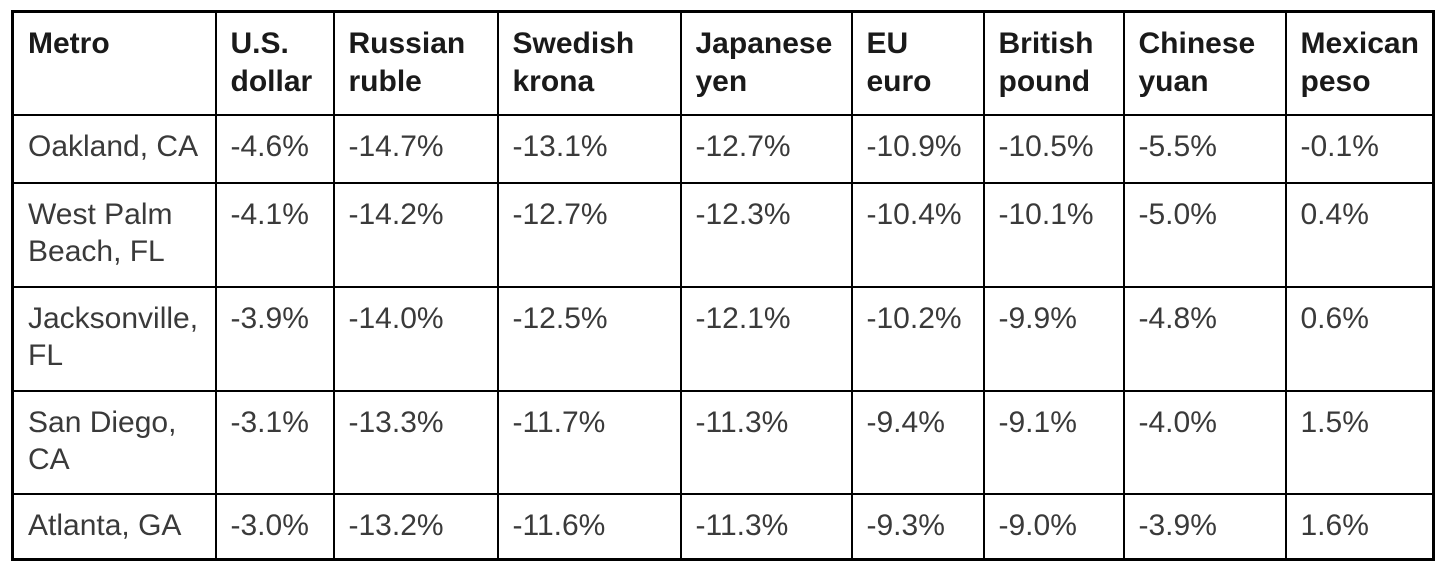  Describe the element at coordinates (589, 148) in the screenshot. I see `value-cell: -13.1%` at that location.